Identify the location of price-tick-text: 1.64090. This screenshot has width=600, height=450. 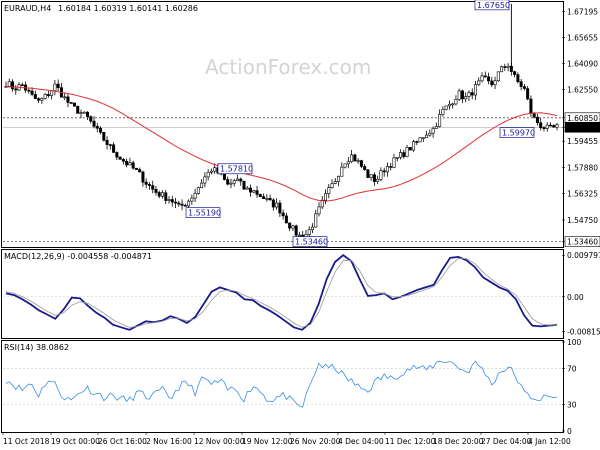
(582, 63).